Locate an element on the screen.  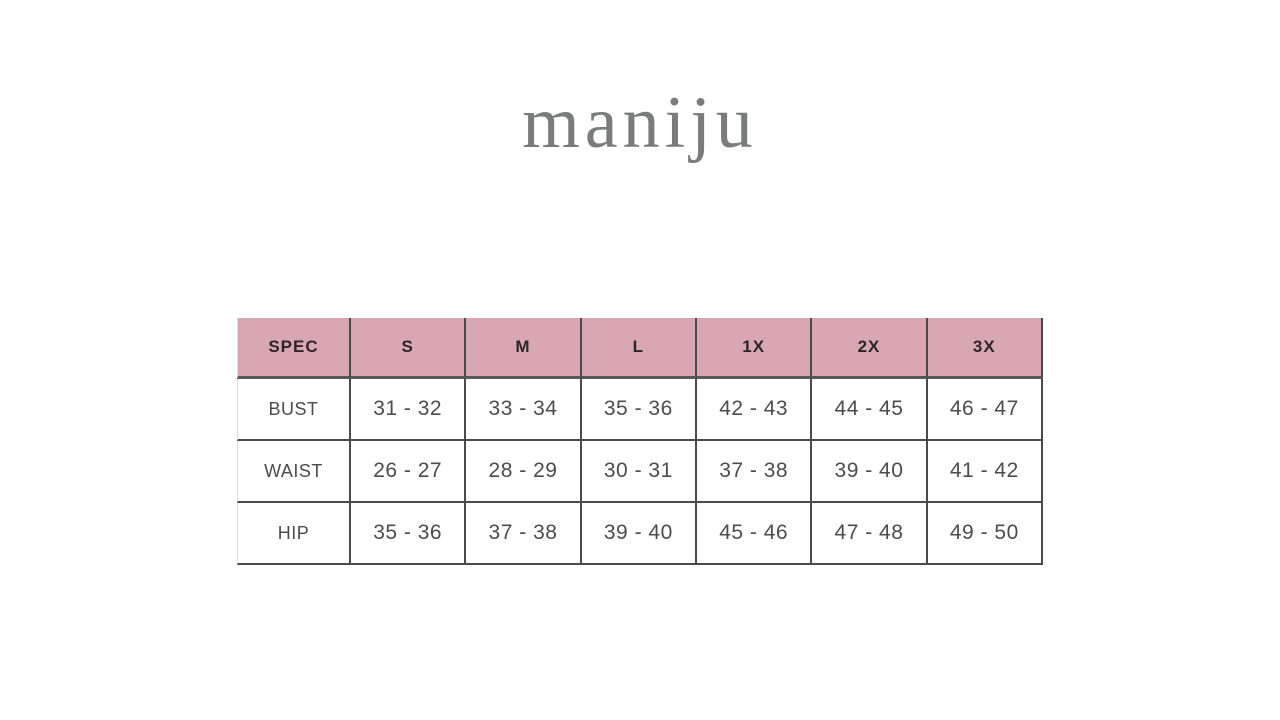
column-header-2x: 2X is located at coordinates (870, 348).